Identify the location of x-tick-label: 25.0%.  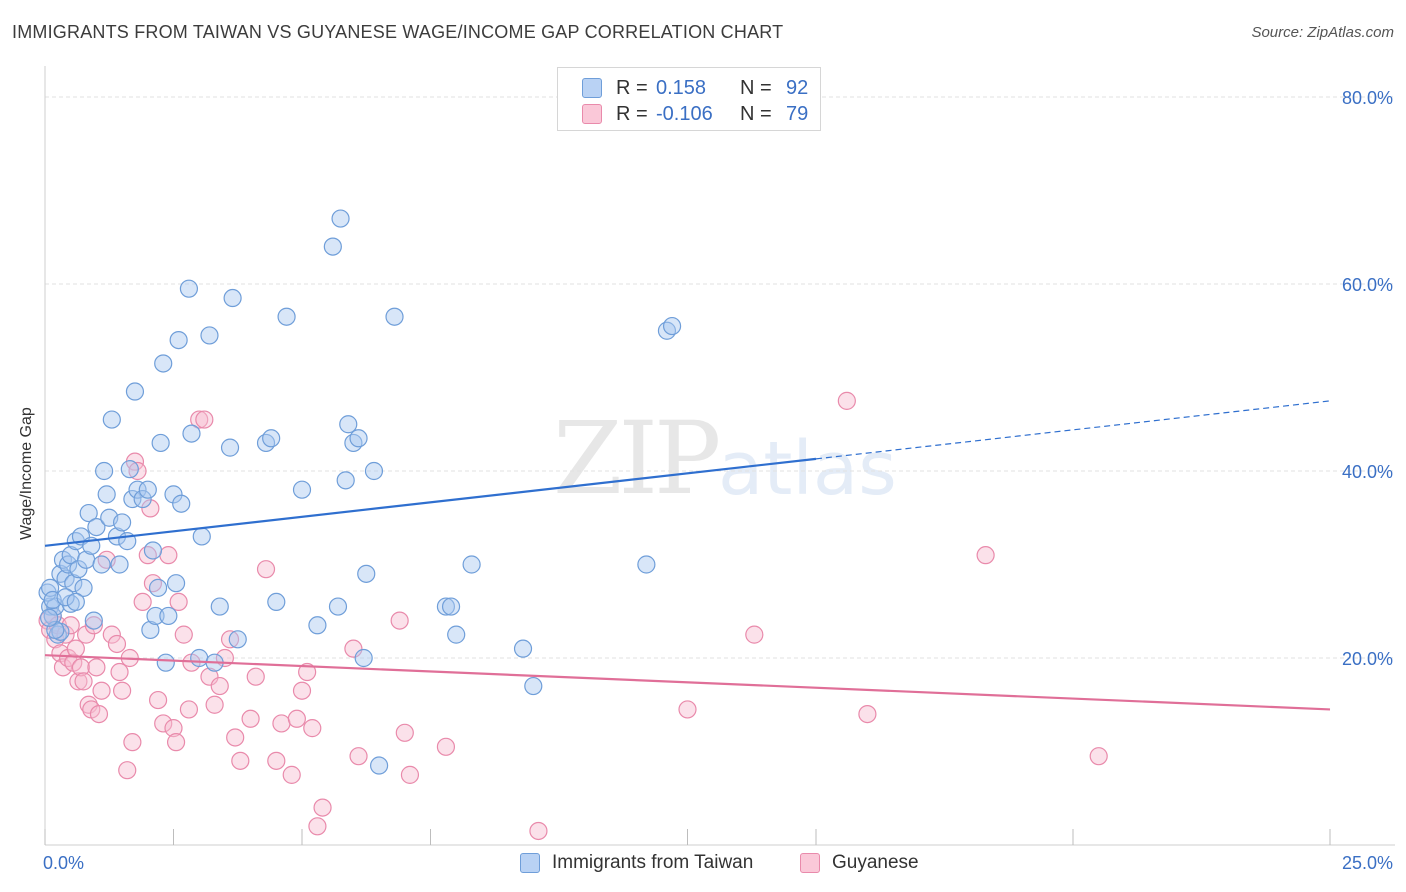
(1367, 863).